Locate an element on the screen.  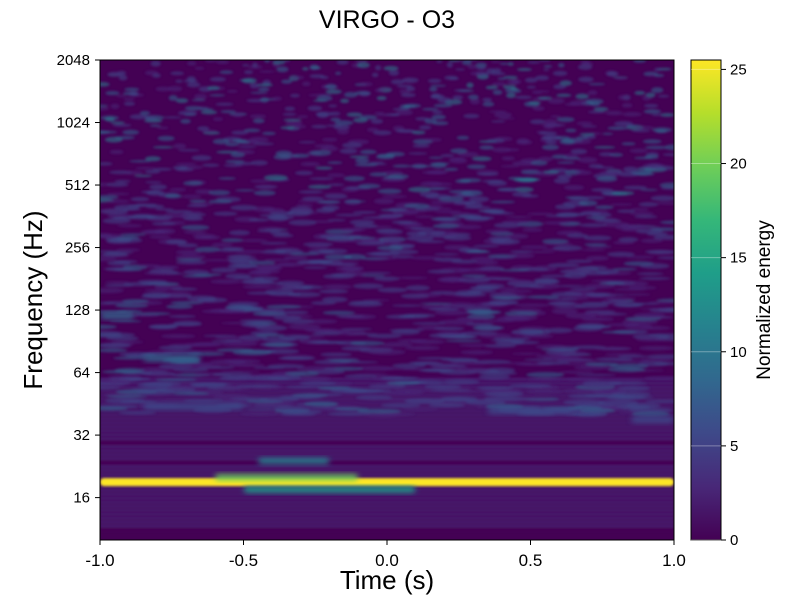
signal-feature is located at coordinates (329, 489).